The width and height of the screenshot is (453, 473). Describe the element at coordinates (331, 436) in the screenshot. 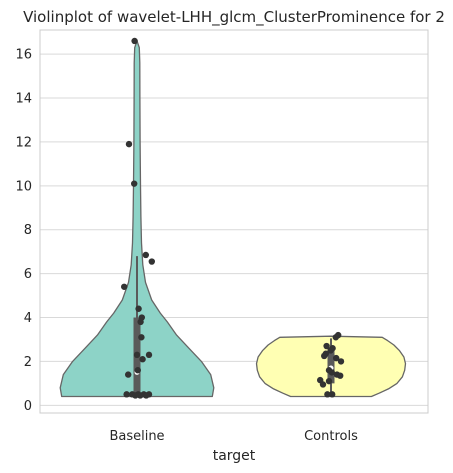

I see `x-tick-label: Controls` at that location.